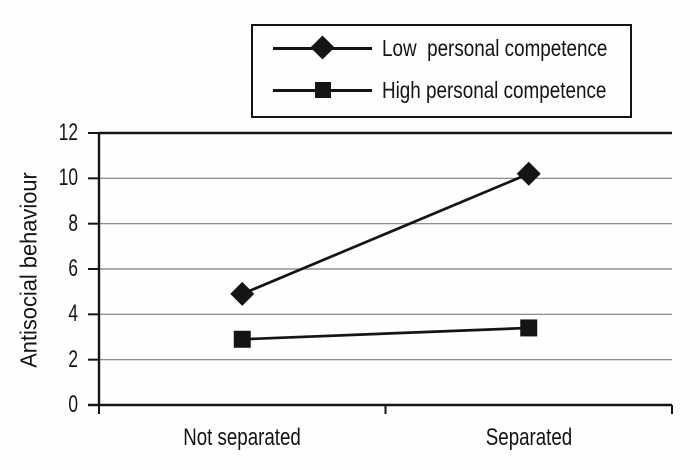 Image resolution: width=700 pixels, height=470 pixels. What do you see at coordinates (68, 178) in the screenshot?
I see `y-tick-label-10: 10` at bounding box center [68, 178].